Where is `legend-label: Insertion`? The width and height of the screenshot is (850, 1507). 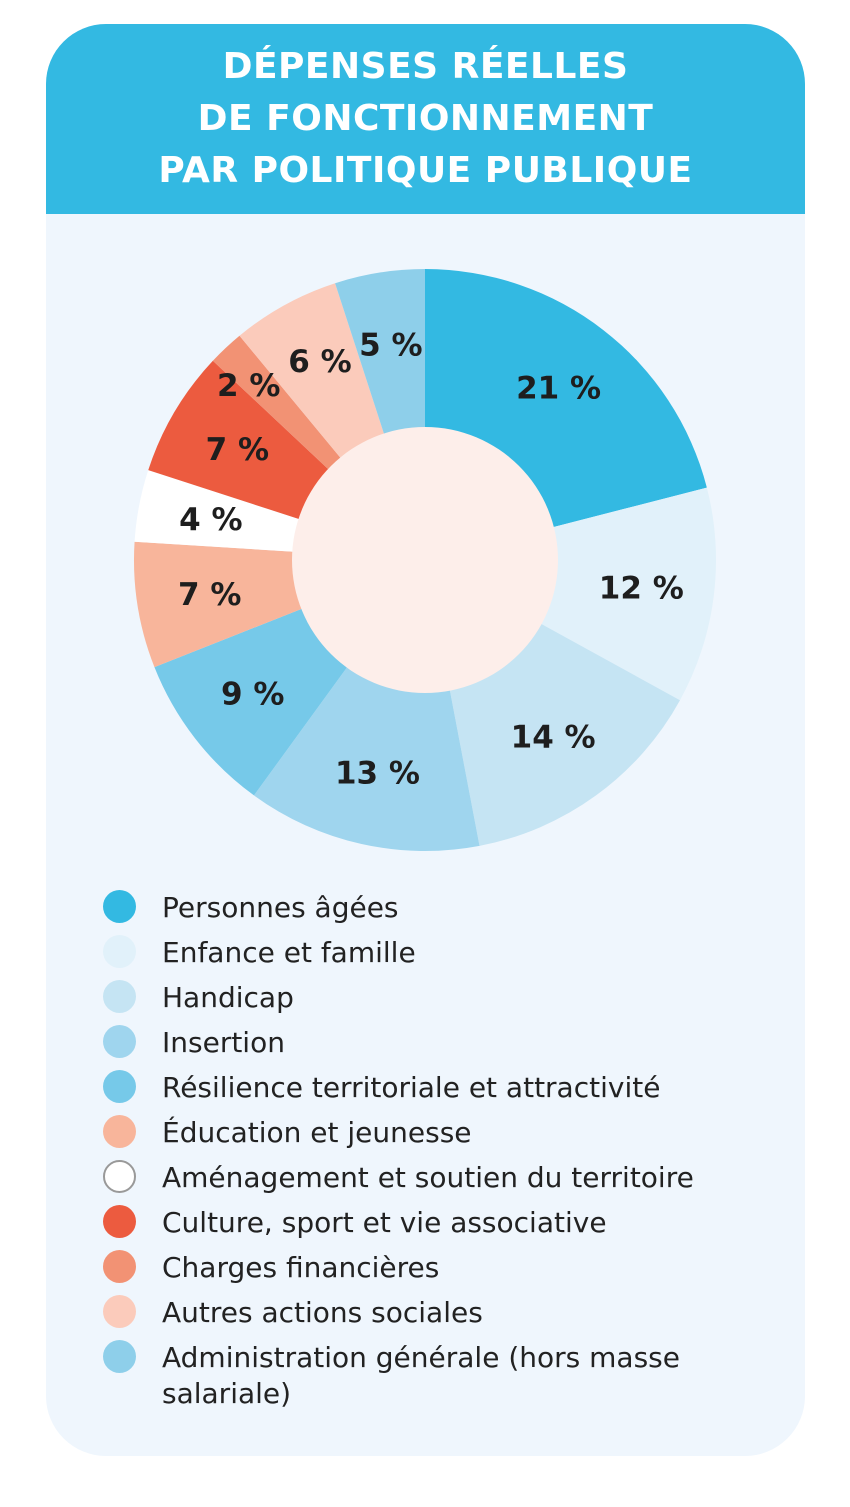
legend-label: Insertion is located at coordinates (223, 1042).